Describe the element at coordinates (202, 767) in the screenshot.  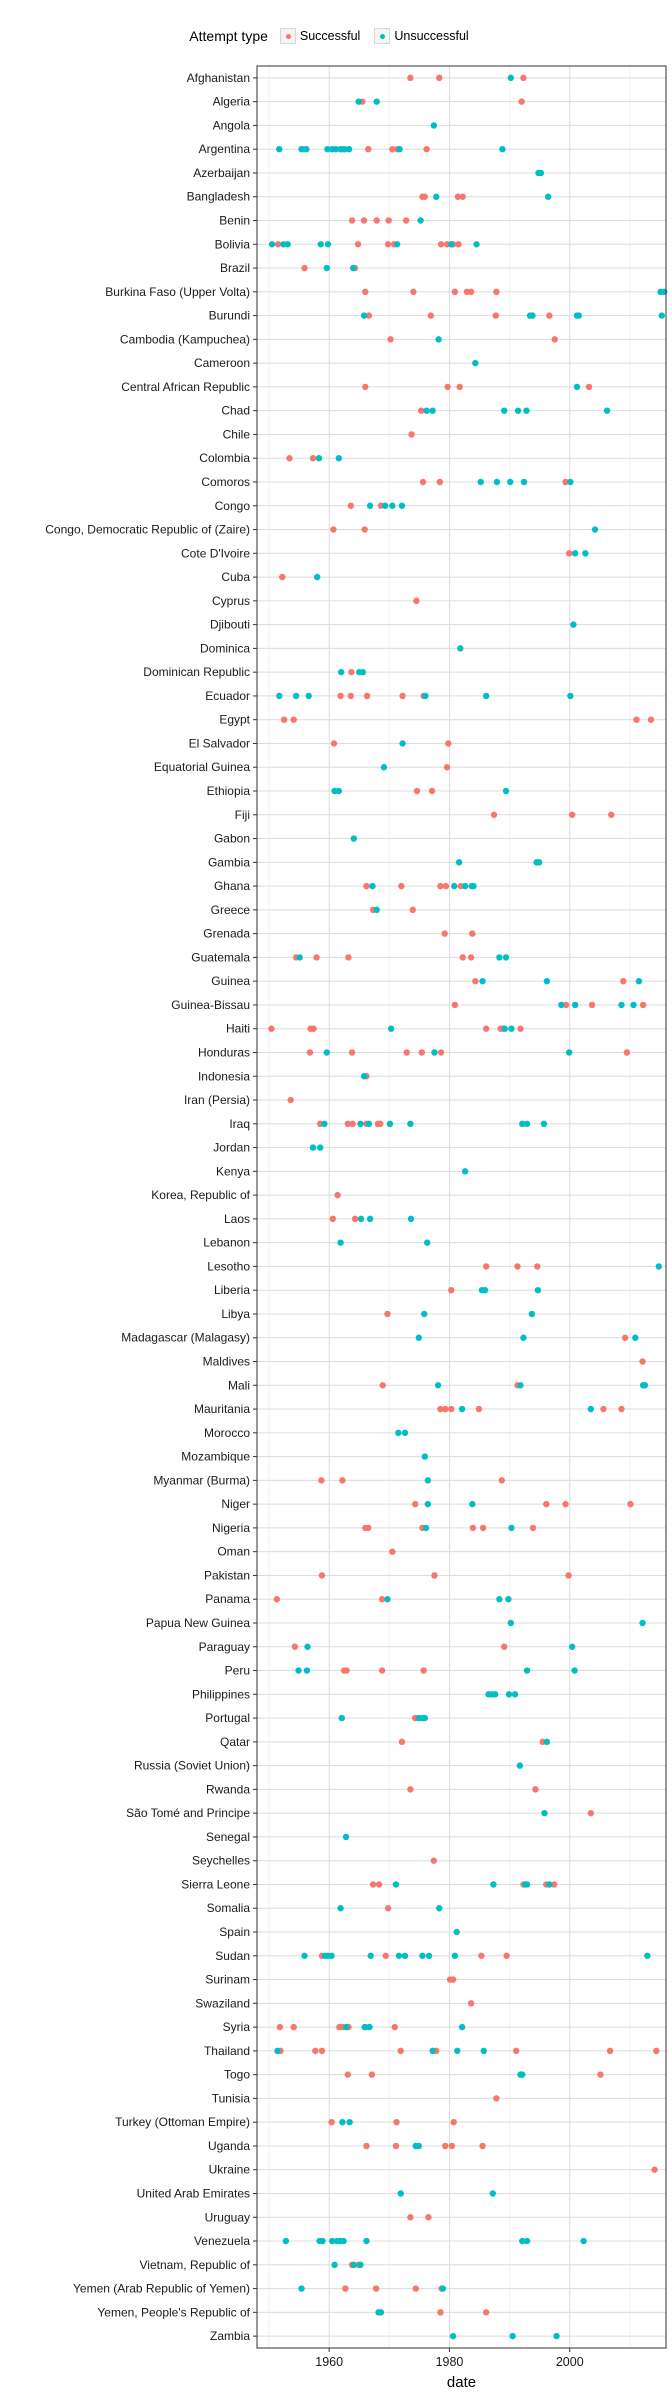
I see `y-tick-label: Equatorial Guinea` at that location.